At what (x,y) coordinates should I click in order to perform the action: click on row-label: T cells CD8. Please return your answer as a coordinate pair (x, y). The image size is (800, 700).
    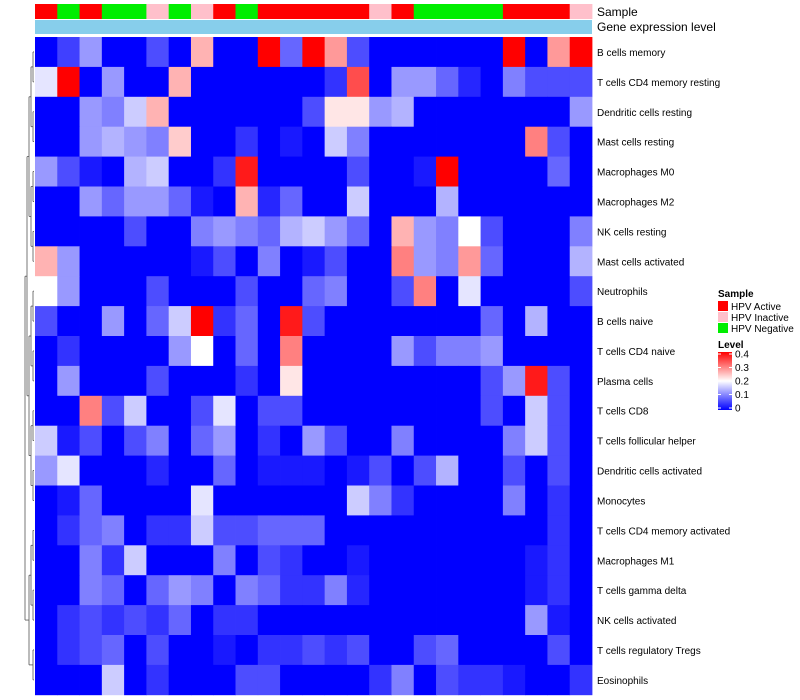
    Looking at the image, I should click on (623, 412).